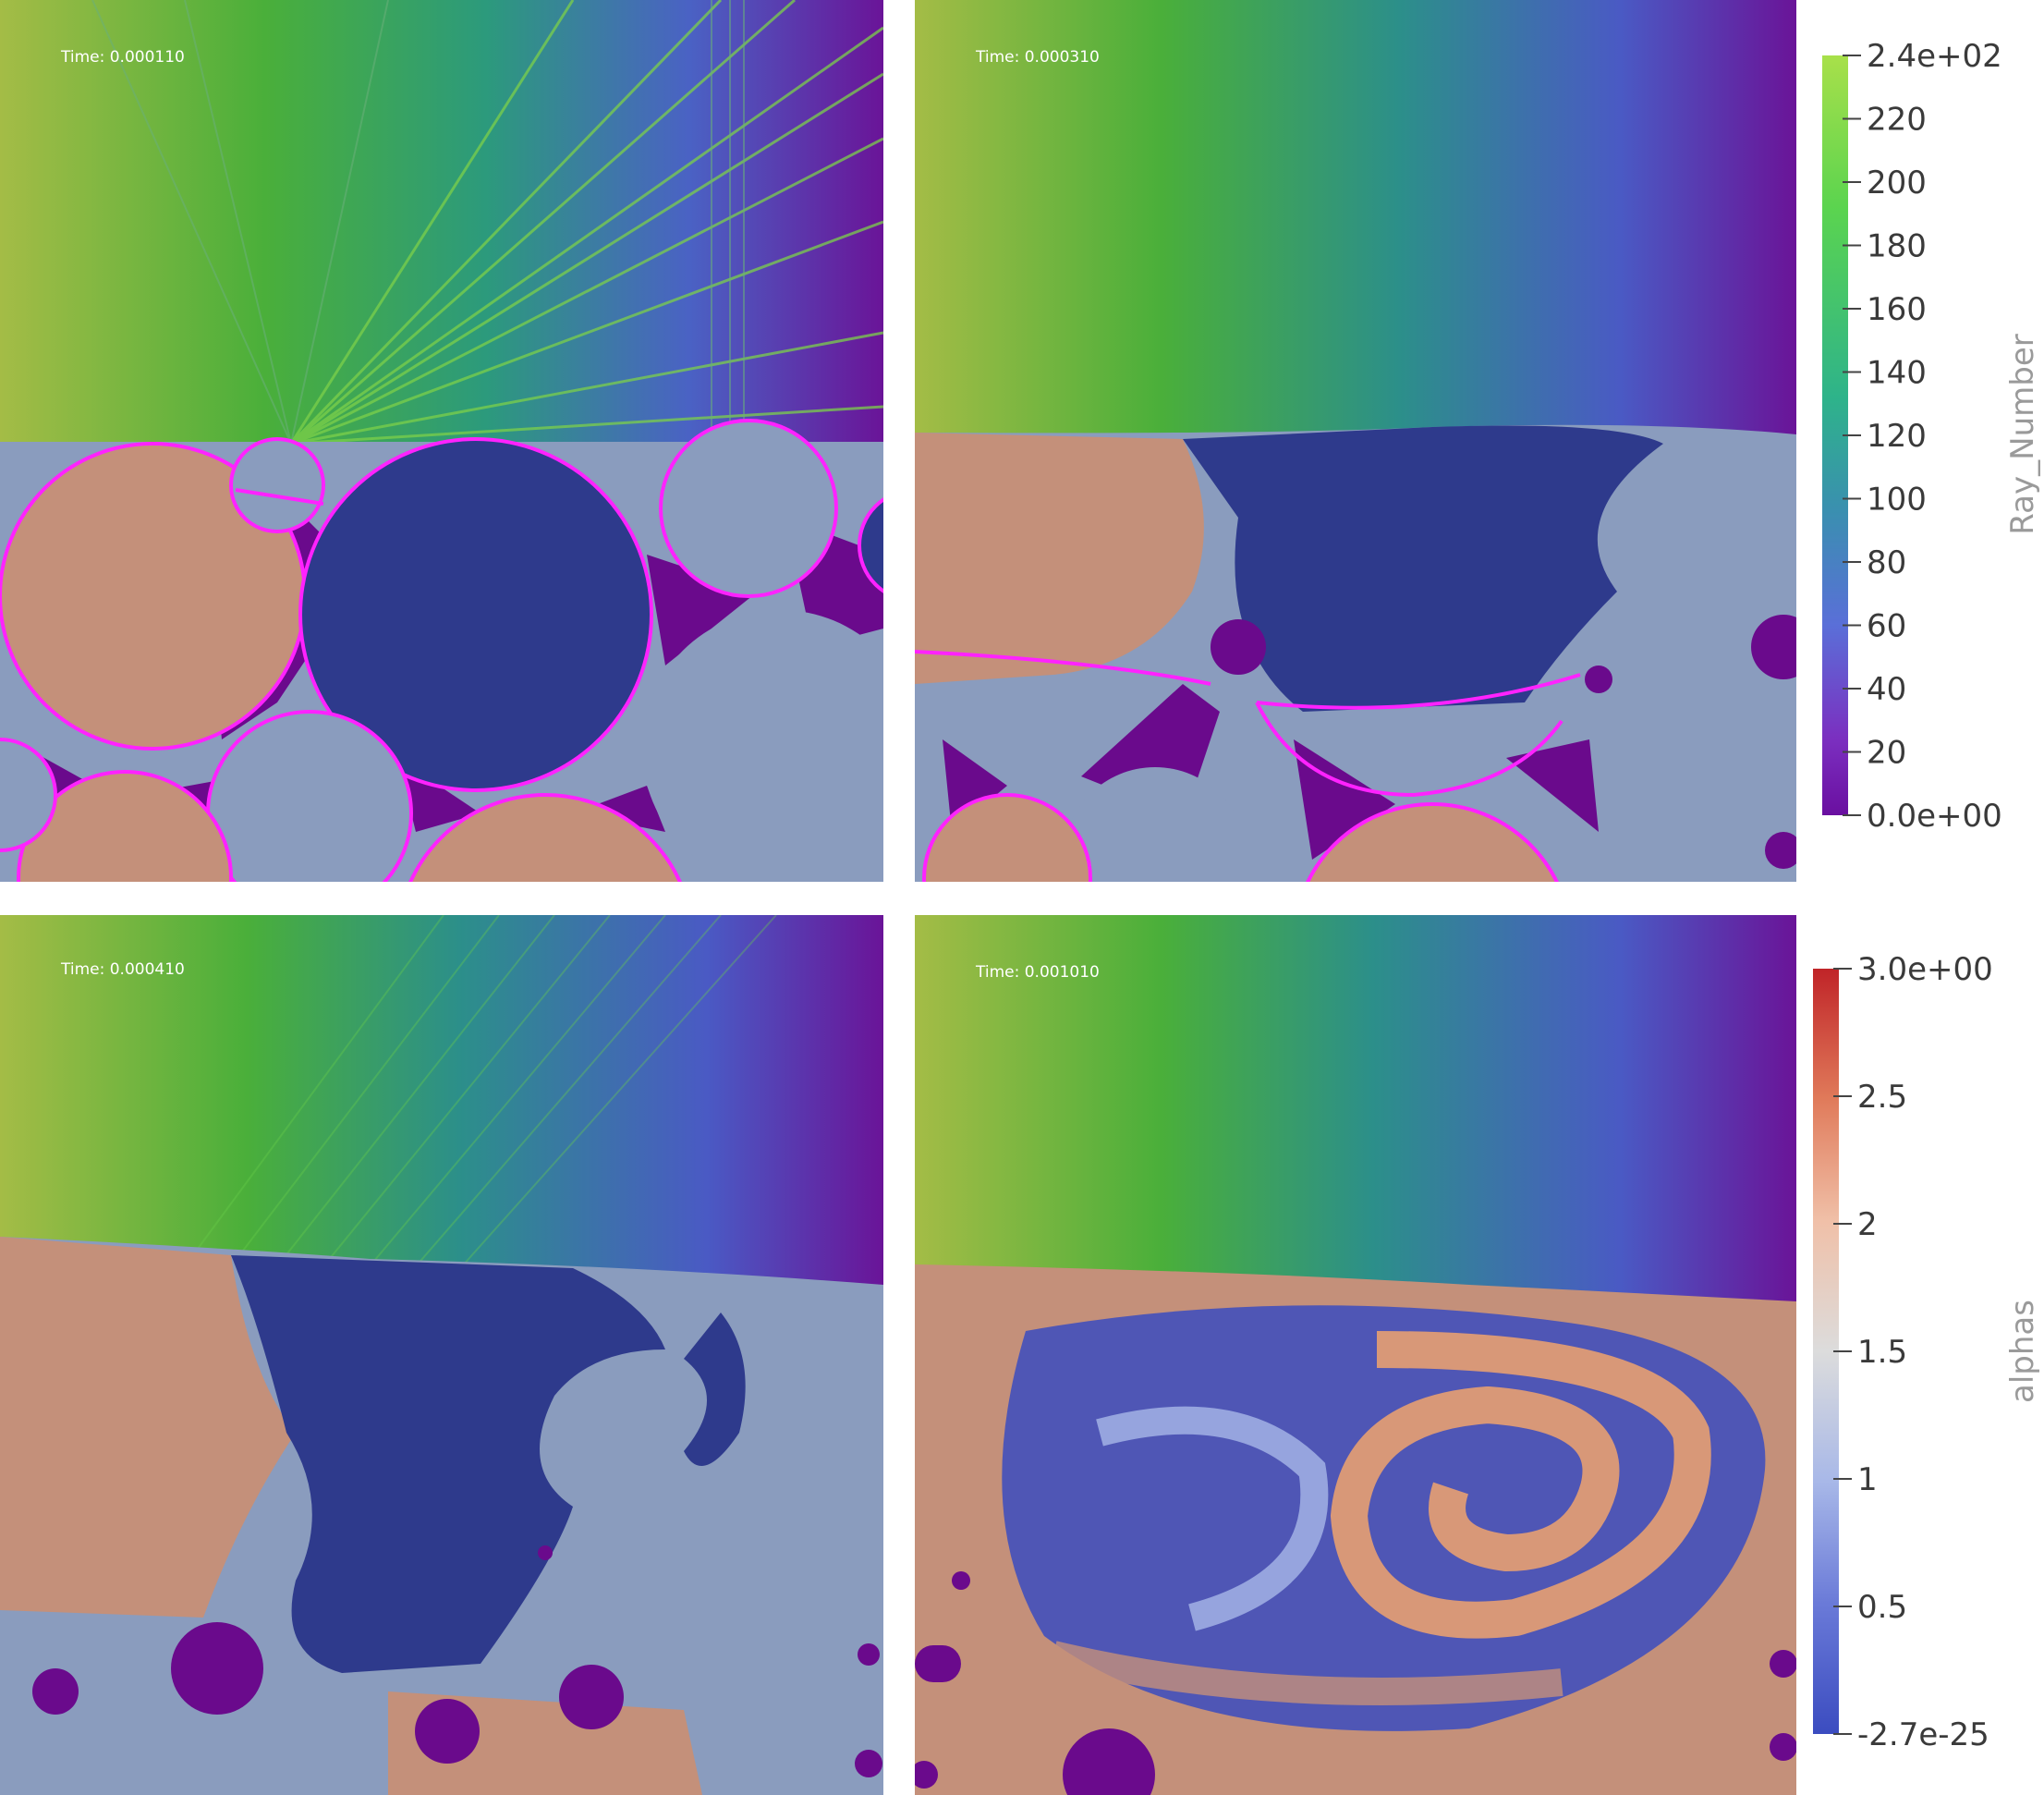 Image resolution: width=2044 pixels, height=1795 pixels. What do you see at coordinates (2023, 1351) in the screenshot?
I see `colorbar-alphas-title: alphas` at bounding box center [2023, 1351].